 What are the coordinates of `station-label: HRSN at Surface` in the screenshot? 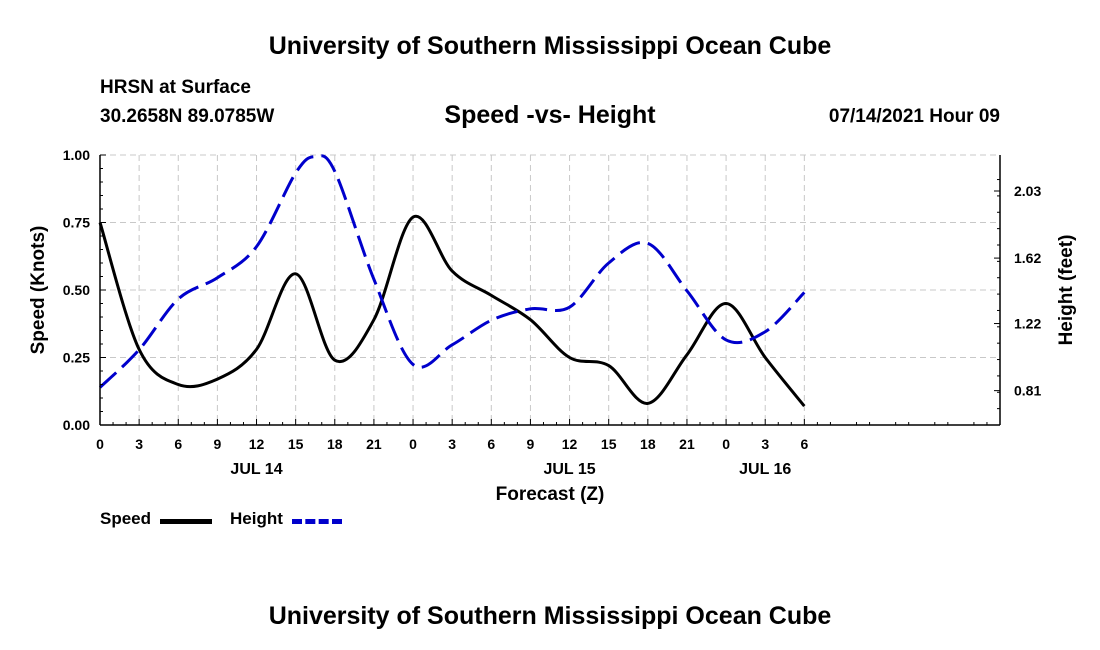 It's located at (175, 87).